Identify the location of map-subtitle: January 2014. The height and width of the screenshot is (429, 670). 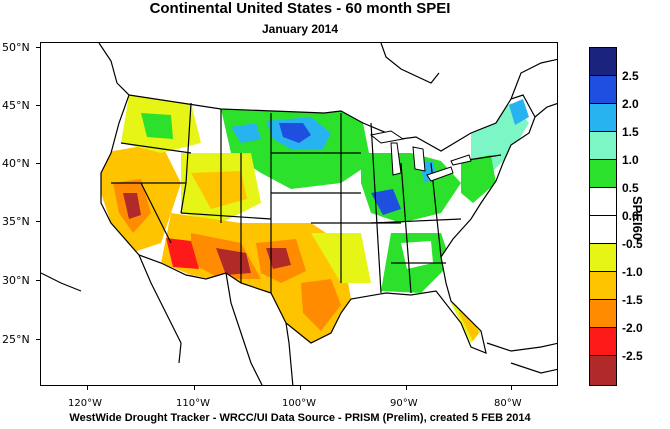
(300, 29).